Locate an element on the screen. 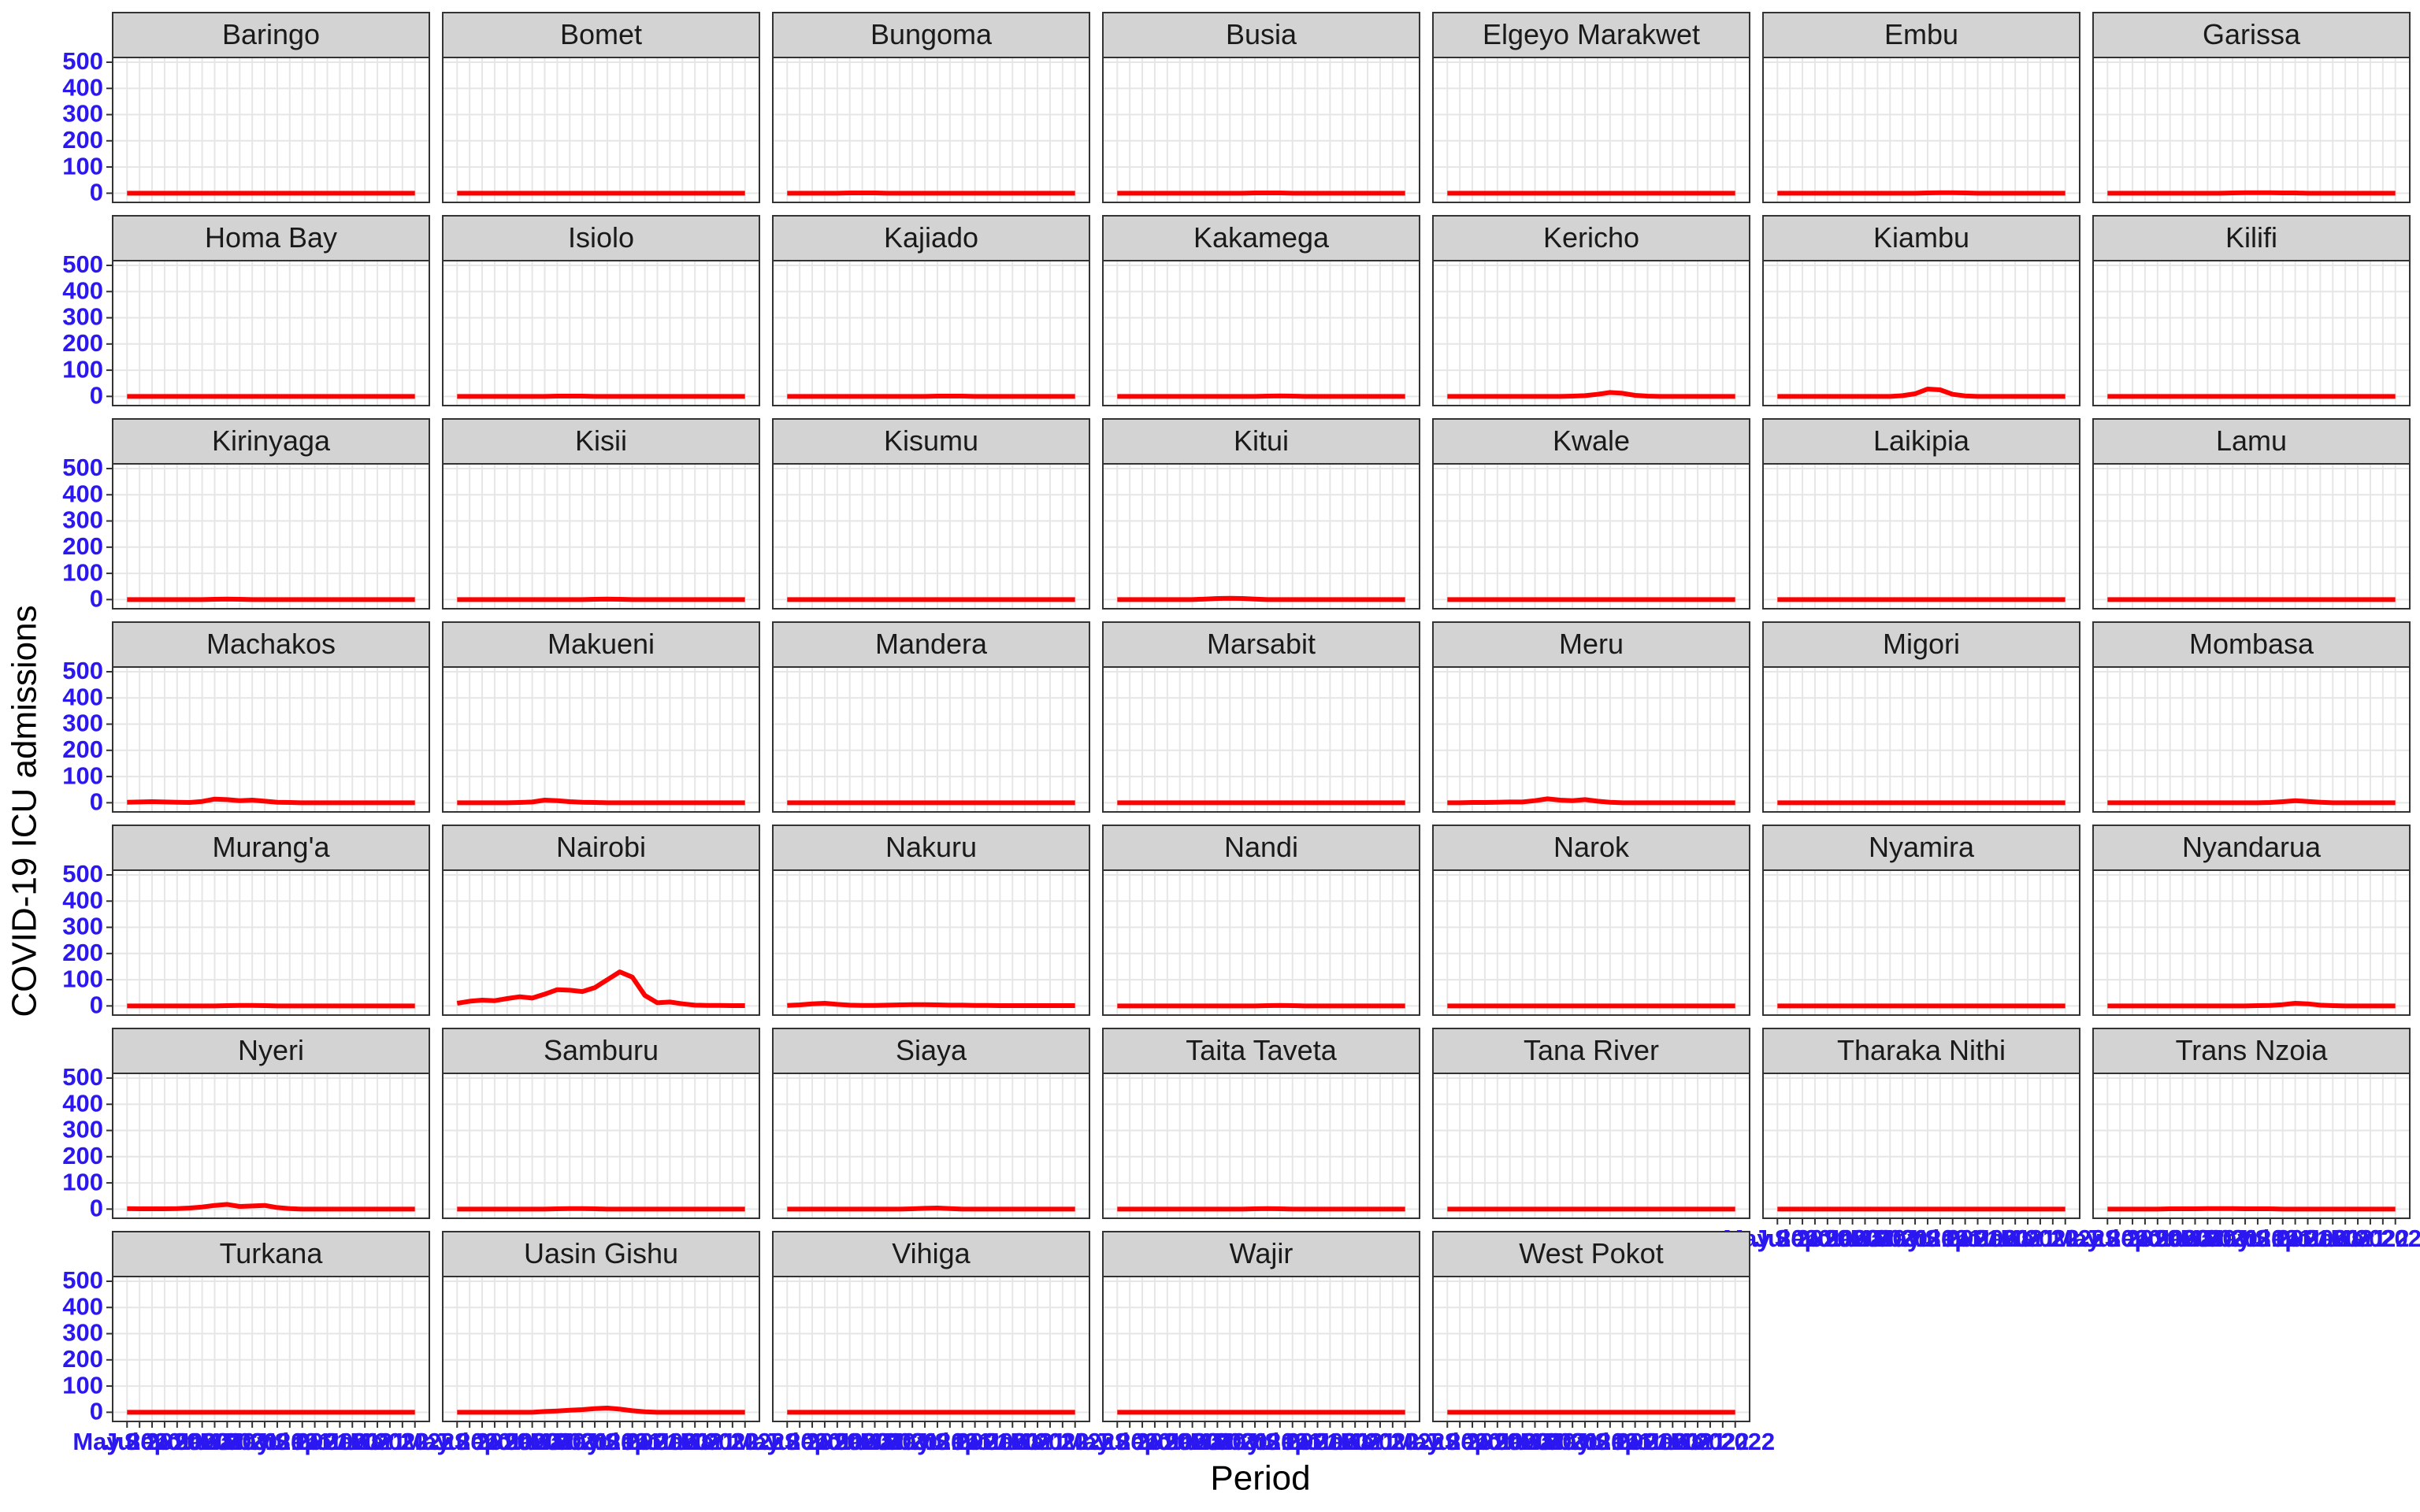  x-tick-label: Jan 2022 is located at coordinates (1037, 1441).